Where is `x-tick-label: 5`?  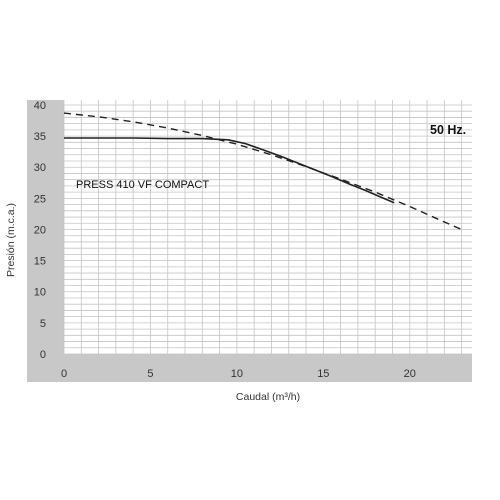 x-tick-label: 5 is located at coordinates (150, 374).